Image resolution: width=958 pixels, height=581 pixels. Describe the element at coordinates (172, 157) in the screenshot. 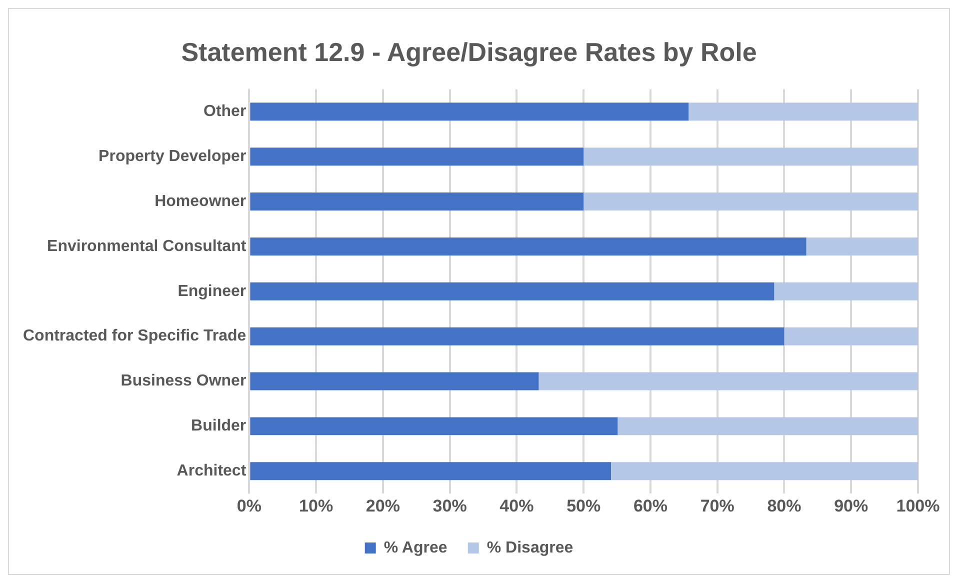

I see `y-tick-label: Property Developer` at that location.